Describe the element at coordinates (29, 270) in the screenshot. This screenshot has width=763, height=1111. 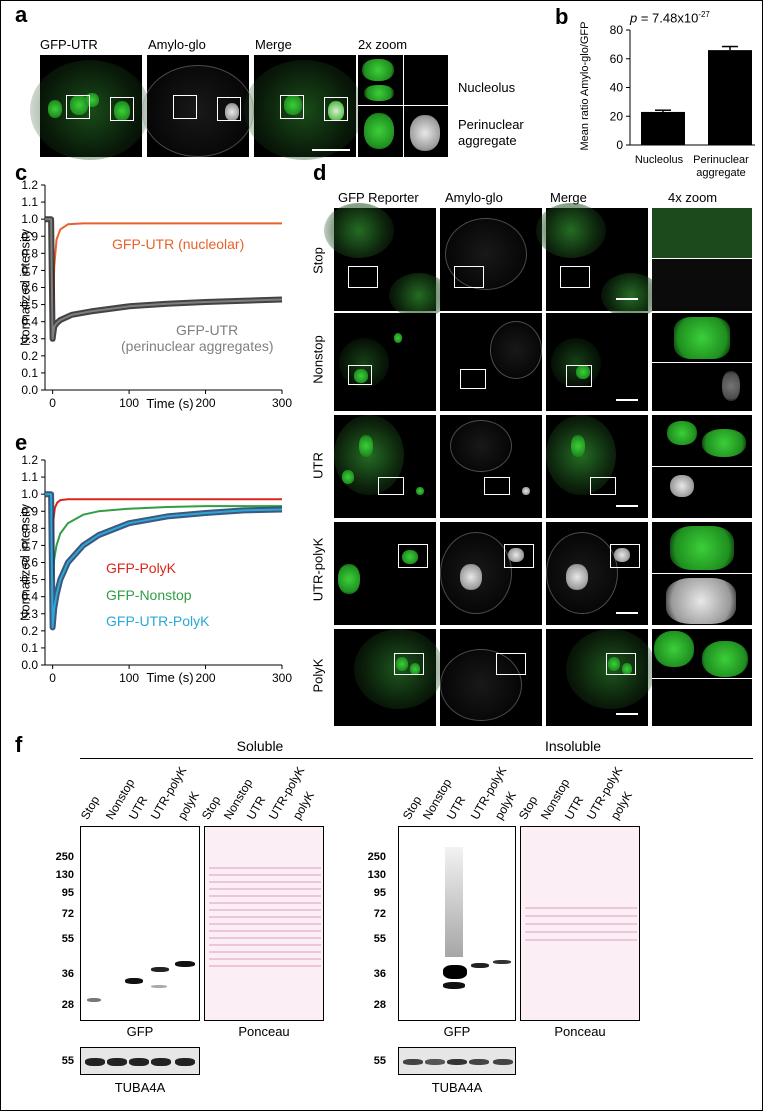
I see `c-ytick-label: 0.7` at that location.